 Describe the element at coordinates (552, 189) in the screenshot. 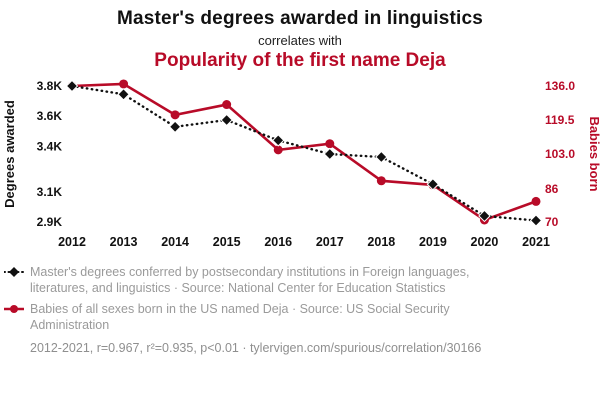

I see `svg-text: 86` at that location.